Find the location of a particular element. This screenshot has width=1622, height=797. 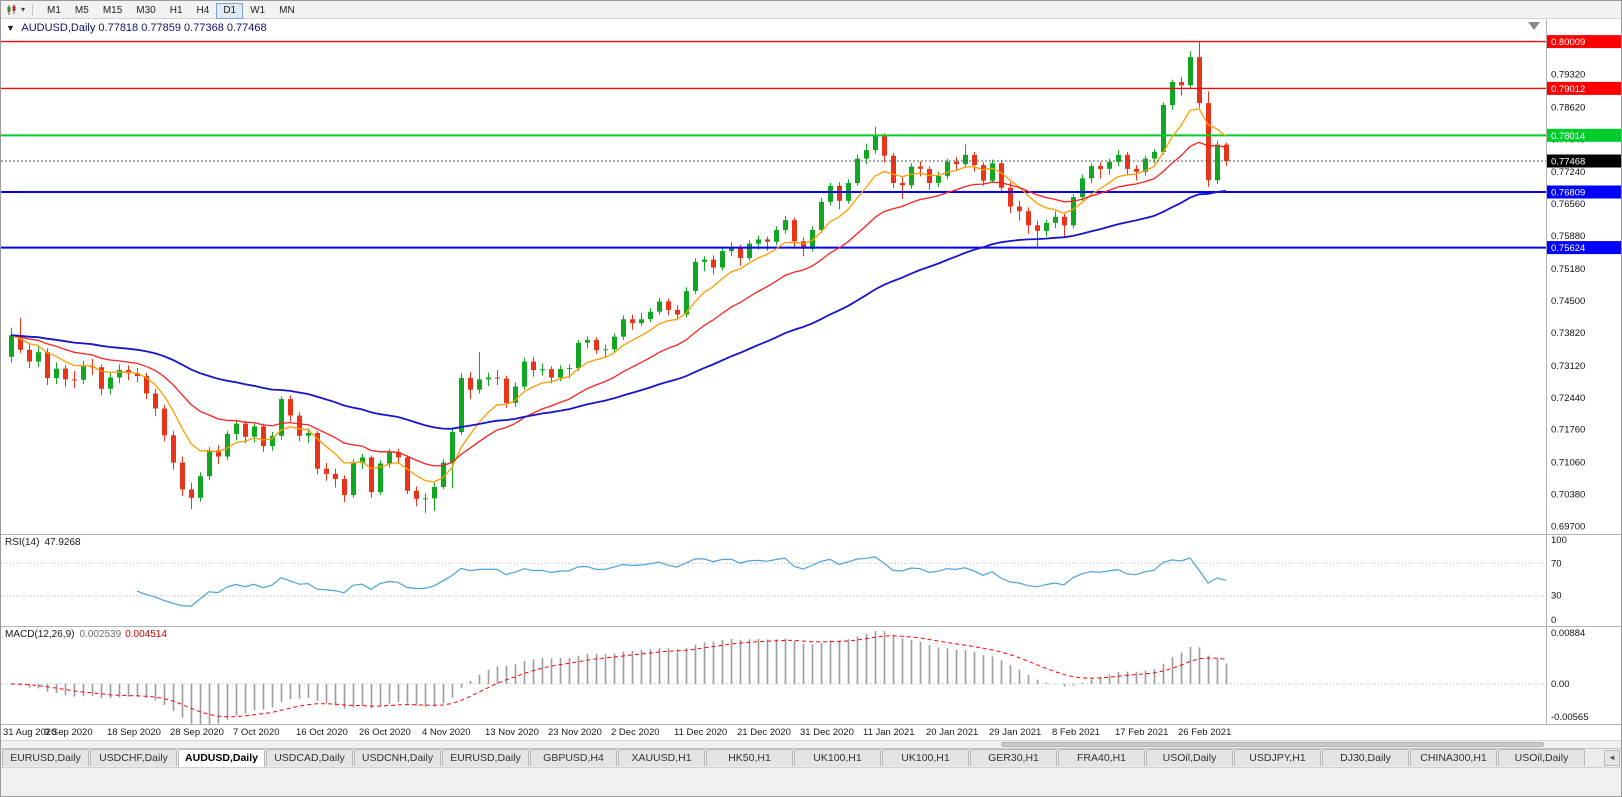

chart-tab: XAUUSD,H1 is located at coordinates (661, 757).